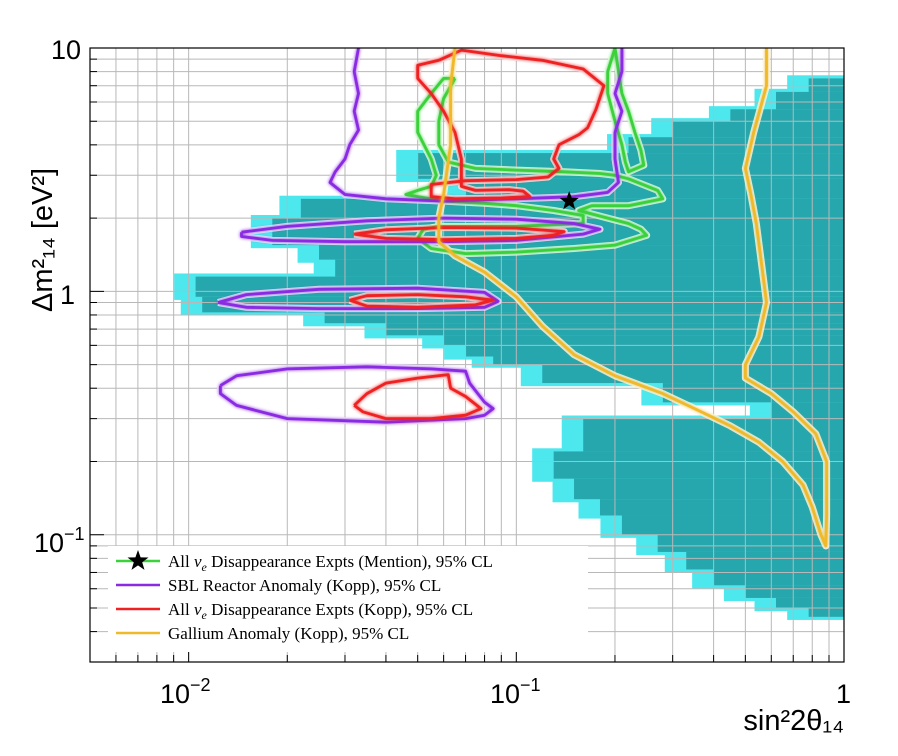 This screenshot has width=898, height=756. I want to click on markers, so click(569, 200).